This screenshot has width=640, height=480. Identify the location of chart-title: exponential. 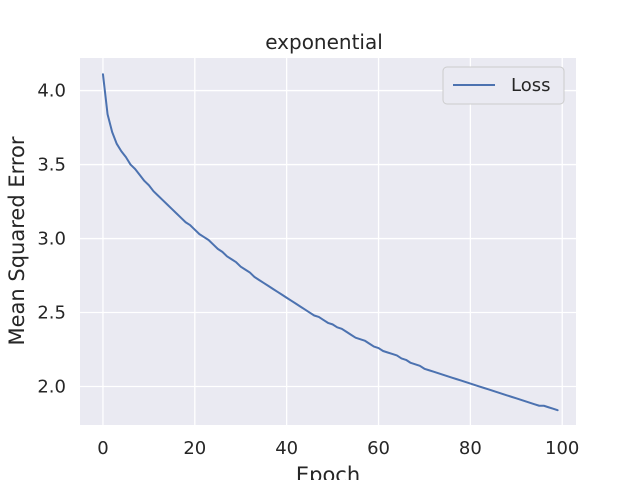
(324, 42).